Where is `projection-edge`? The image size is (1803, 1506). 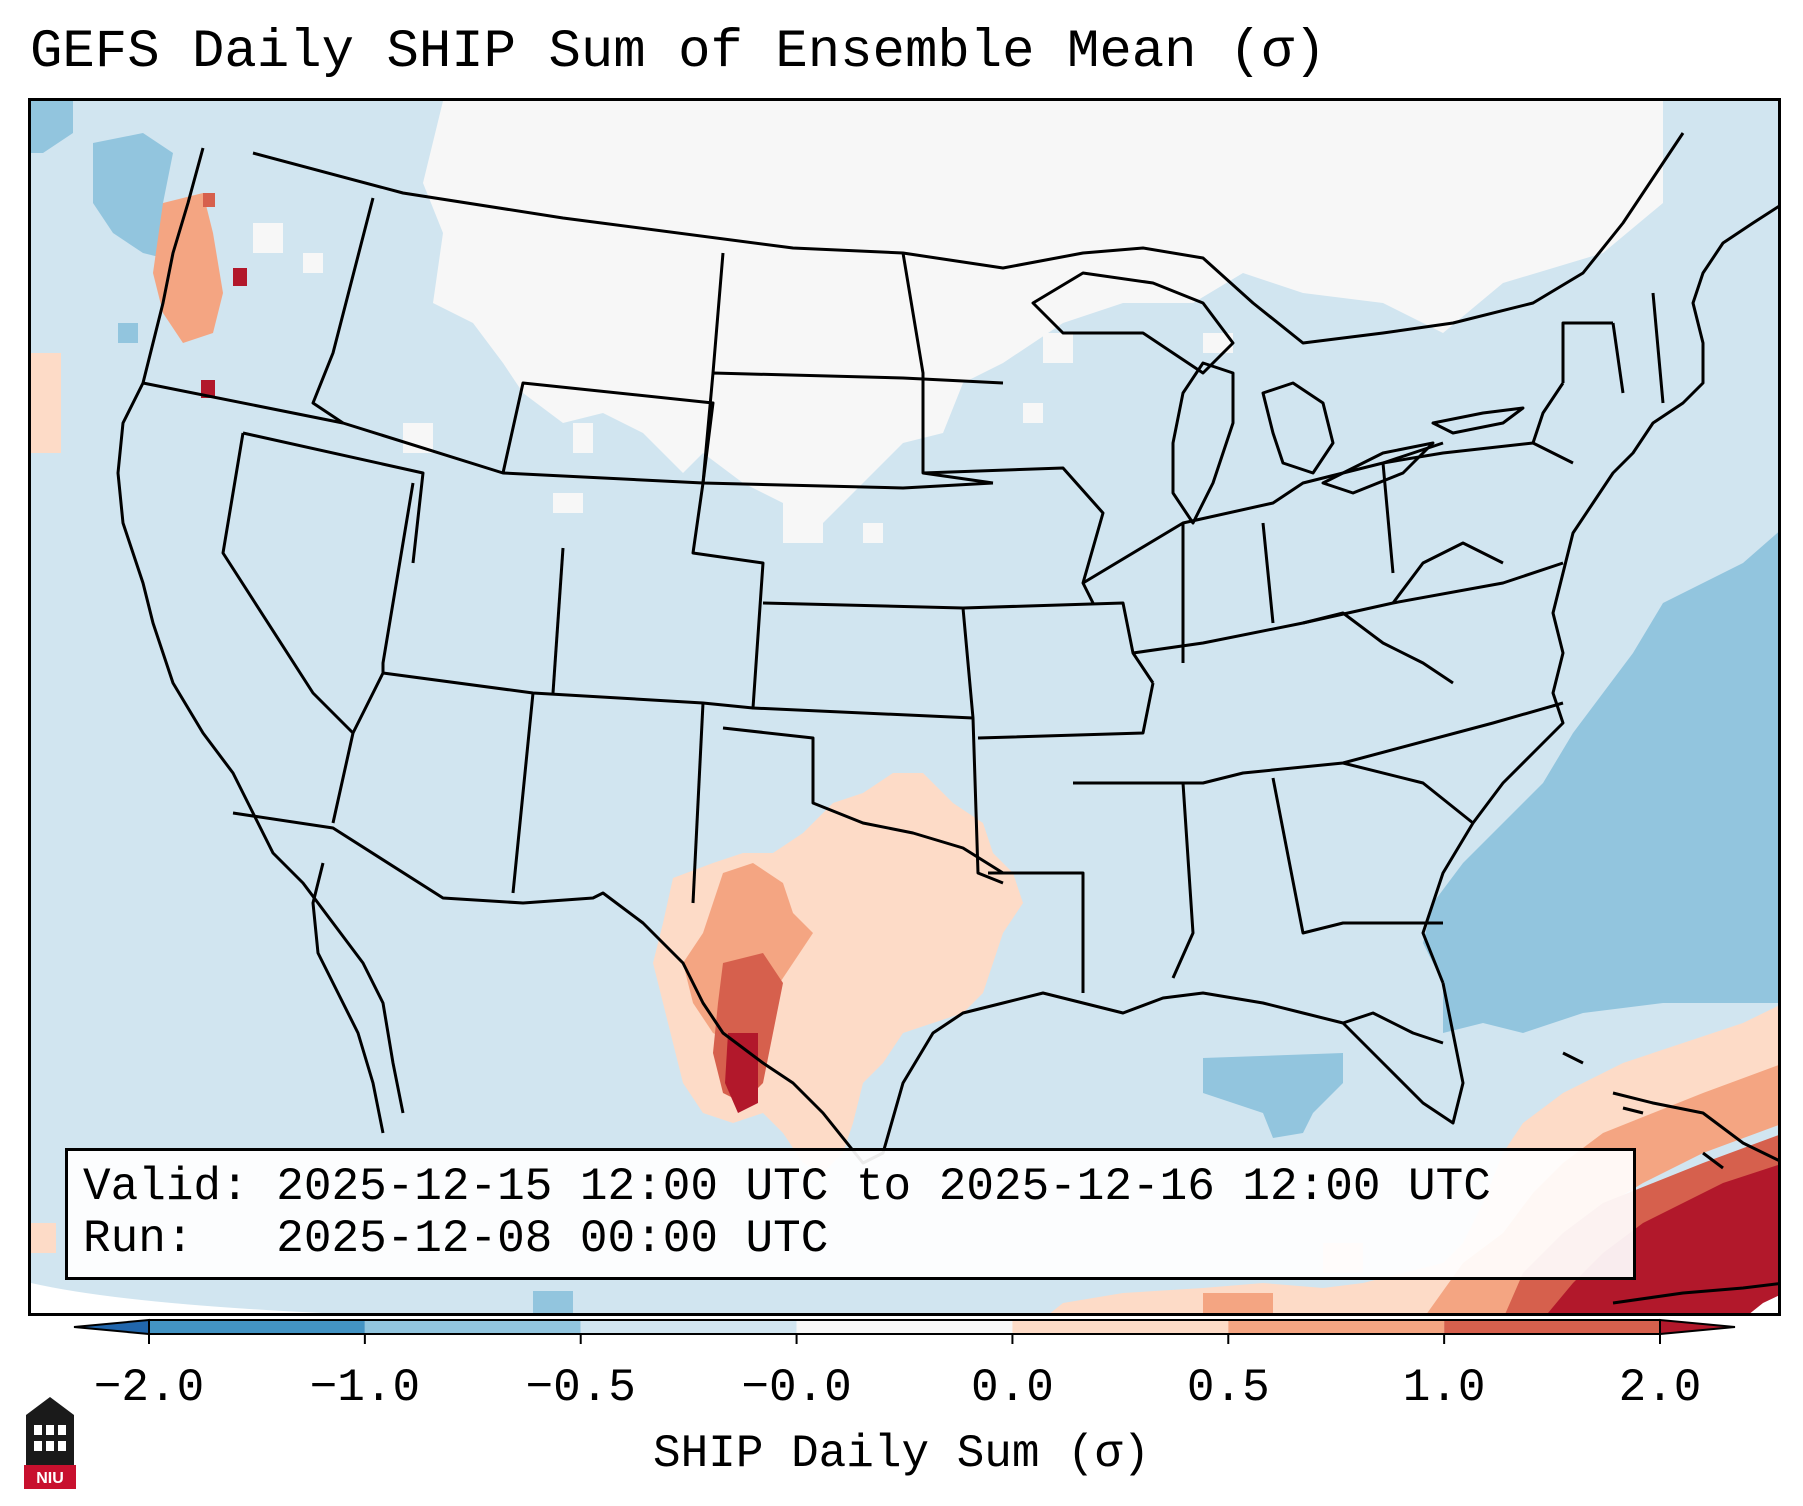
projection-edge is located at coordinates (177, 1298).